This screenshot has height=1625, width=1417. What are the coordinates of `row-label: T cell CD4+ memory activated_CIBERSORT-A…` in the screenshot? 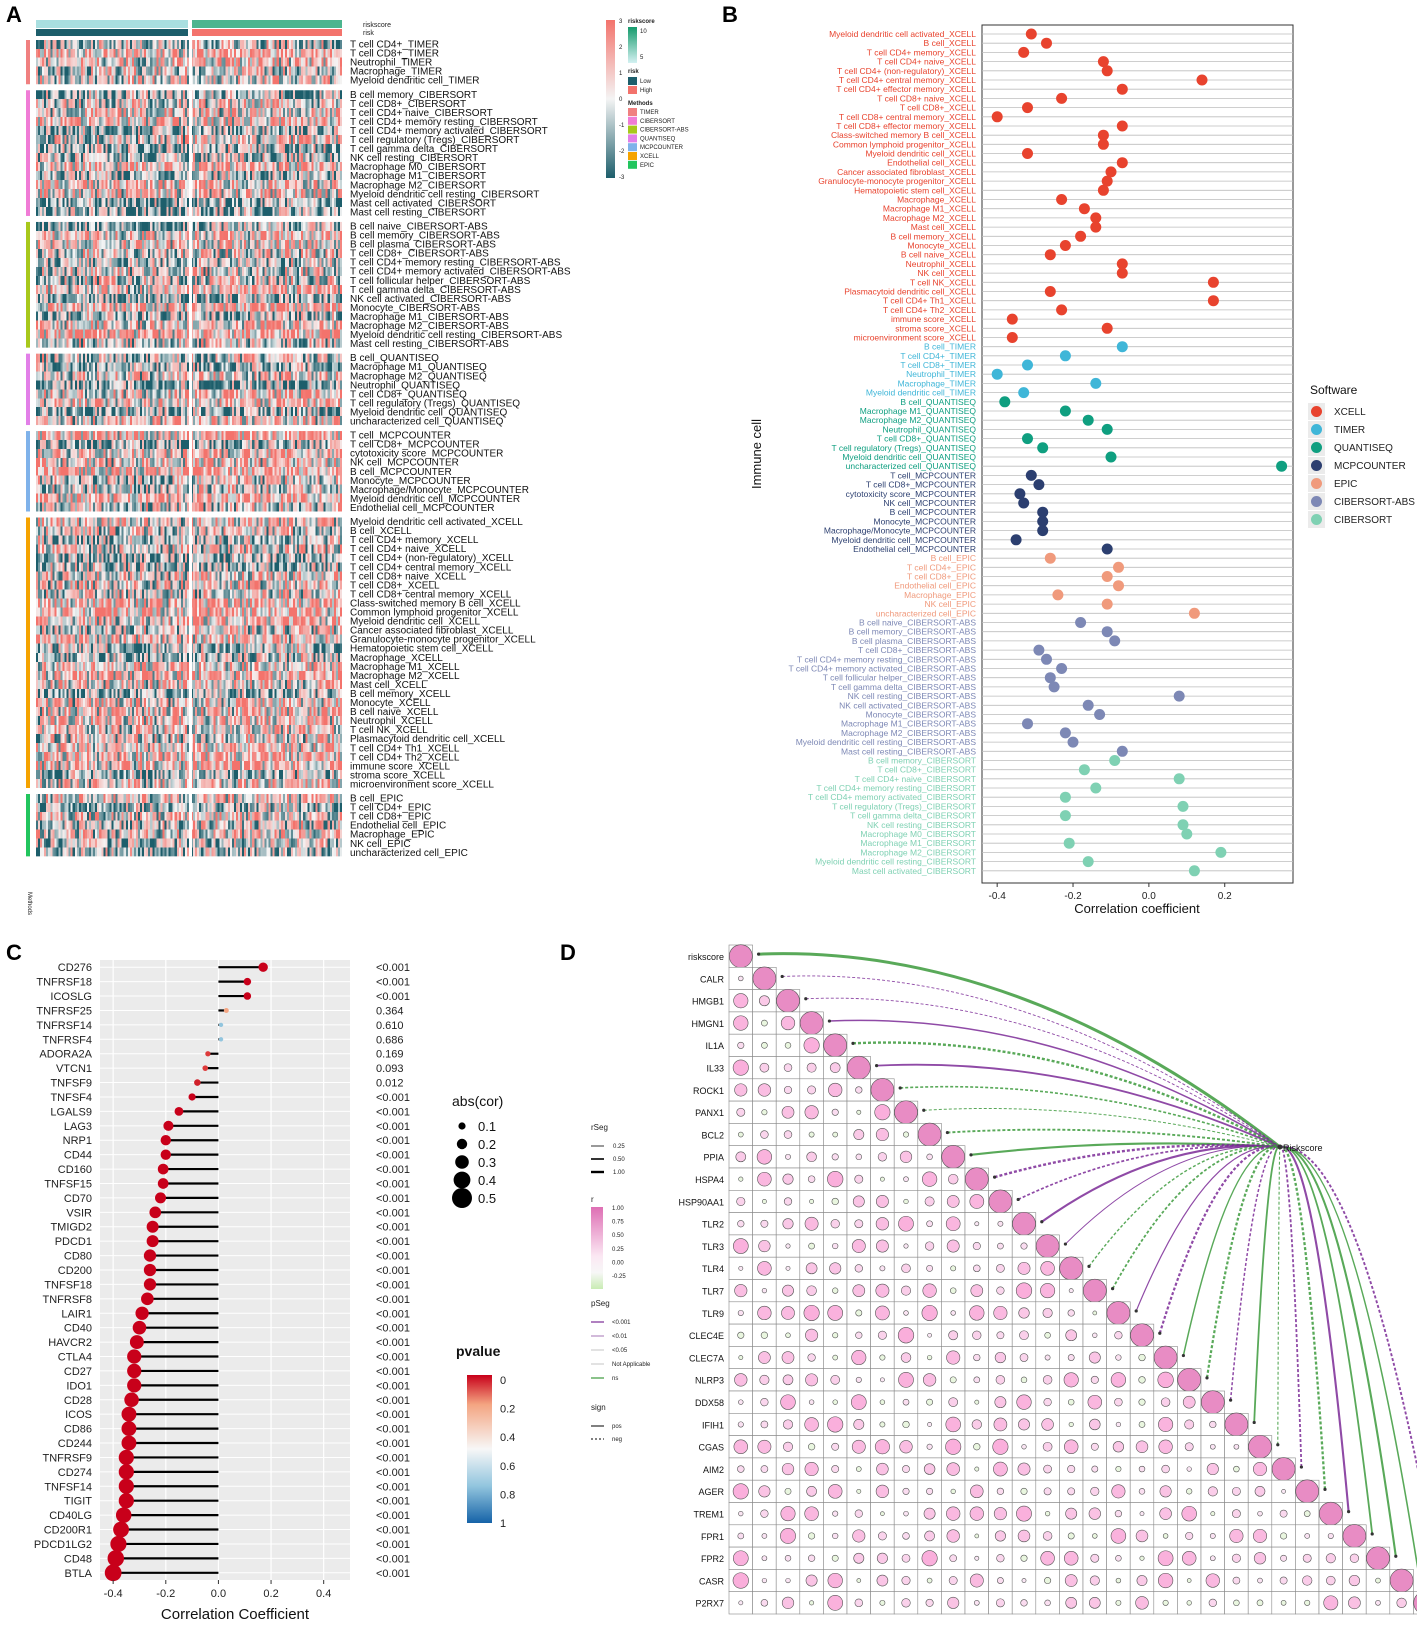 It's located at (460, 272).